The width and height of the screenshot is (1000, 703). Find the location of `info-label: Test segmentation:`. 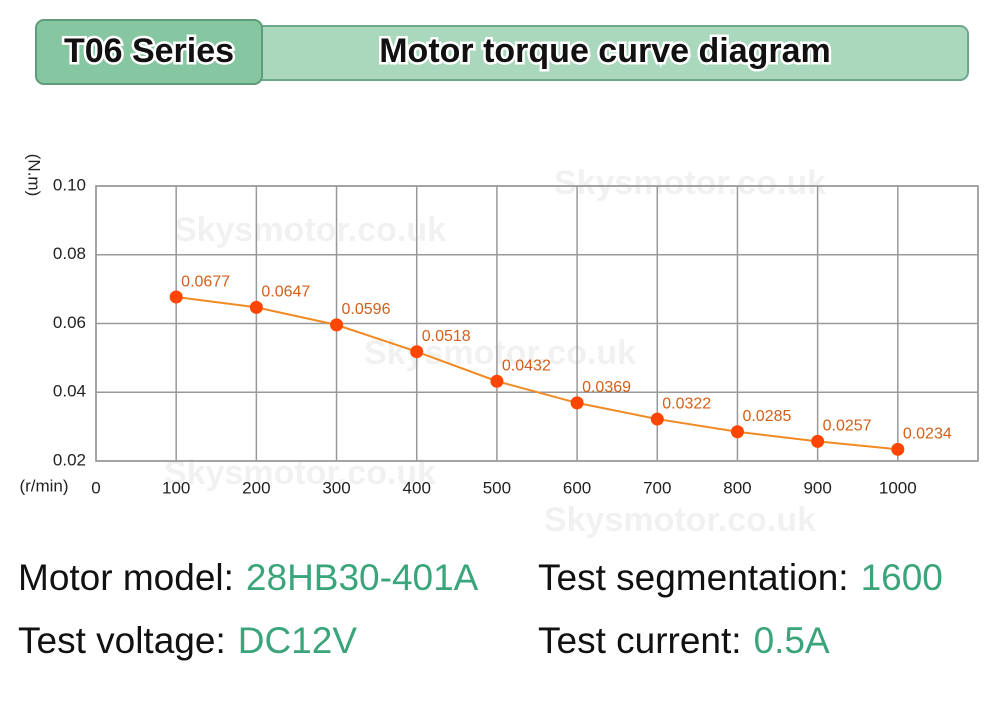

info-label: Test segmentation: is located at coordinates (693, 577).